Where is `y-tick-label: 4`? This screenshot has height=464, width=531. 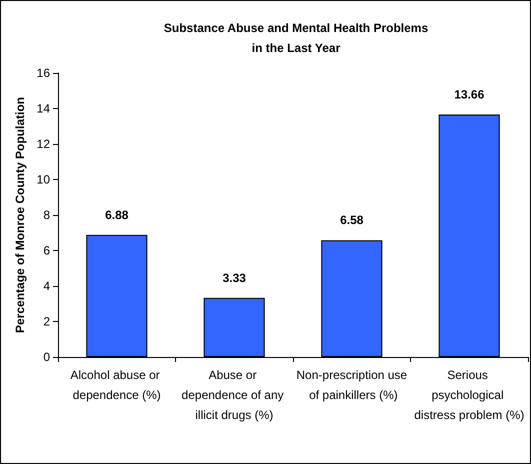
y-tick-label: 4 is located at coordinates (46, 286).